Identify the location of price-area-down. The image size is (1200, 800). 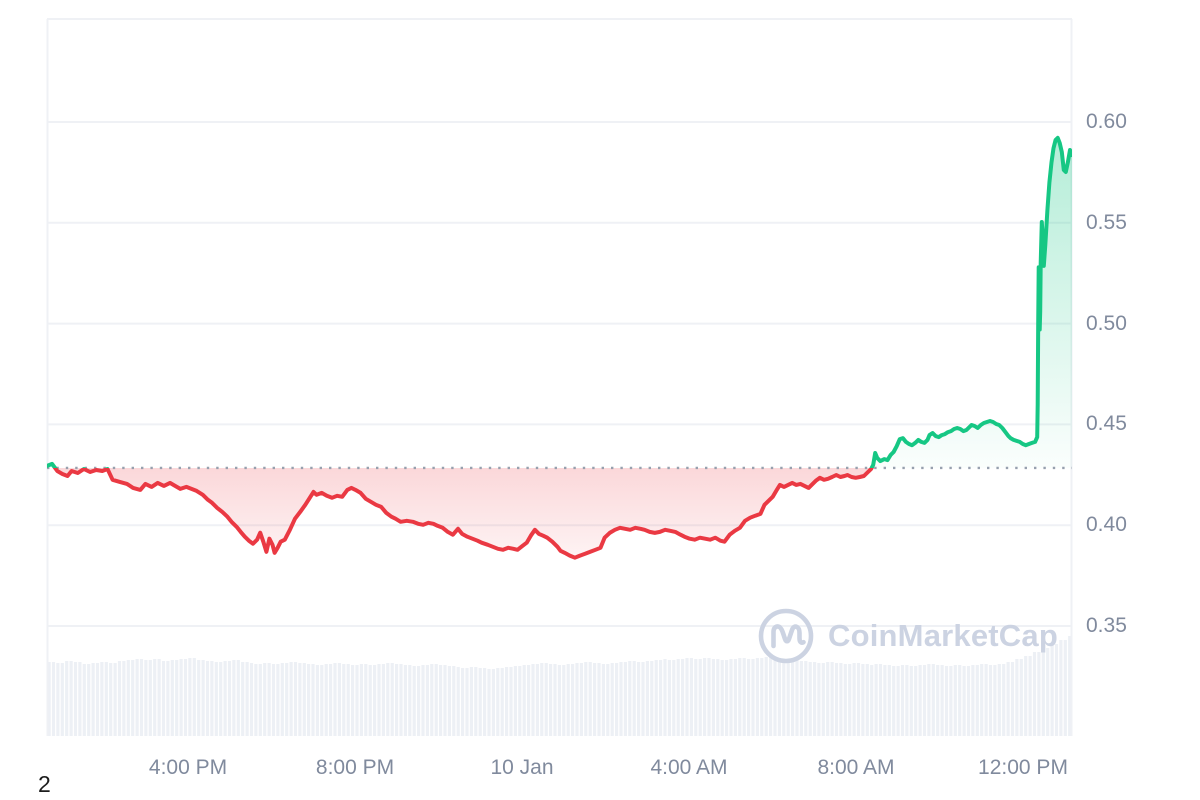
(463, 512).